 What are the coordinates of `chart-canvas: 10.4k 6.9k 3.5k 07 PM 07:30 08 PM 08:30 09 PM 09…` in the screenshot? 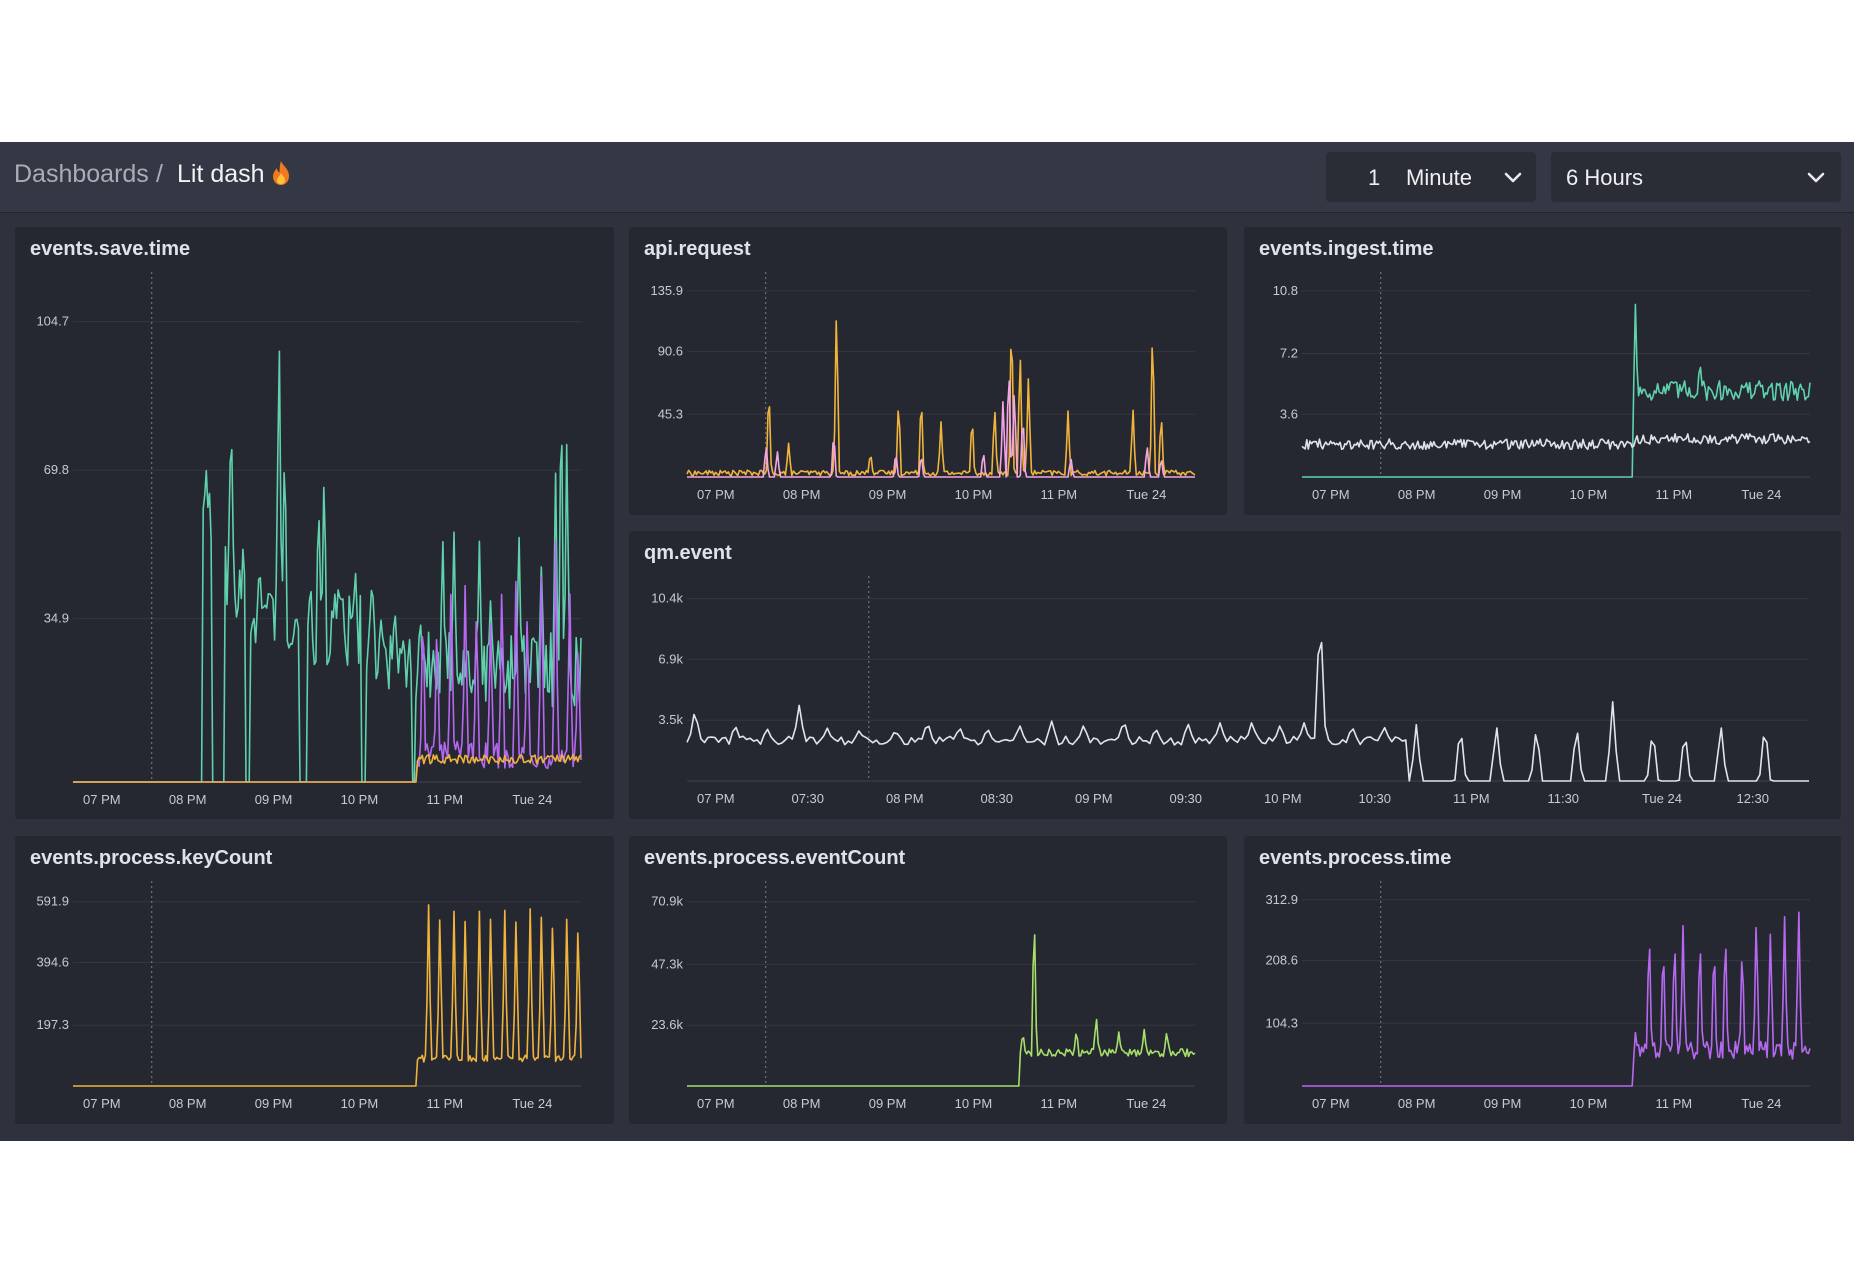 It's located at (1230, 691).